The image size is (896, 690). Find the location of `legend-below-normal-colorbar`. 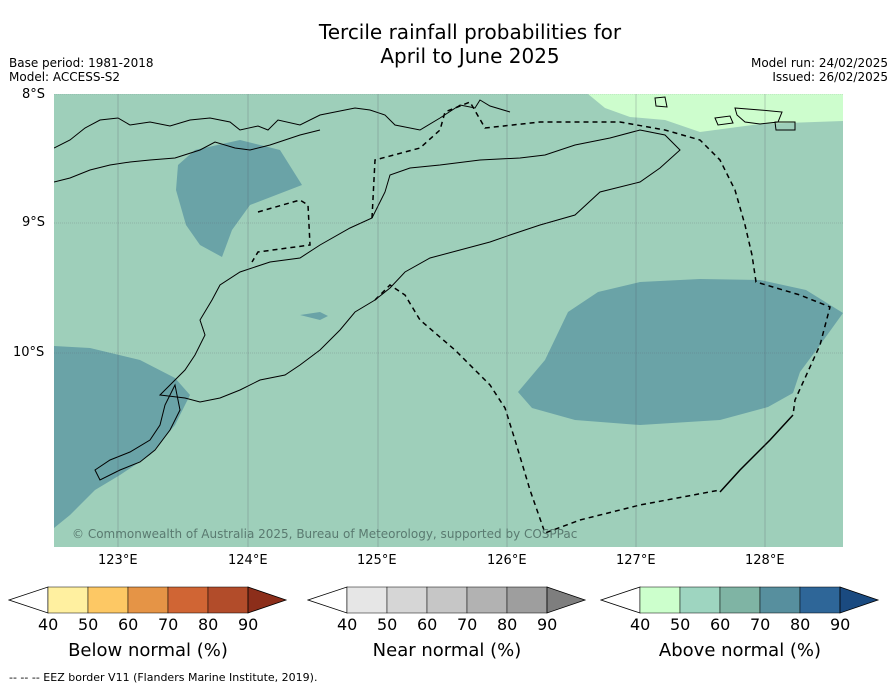

legend-below-normal-colorbar is located at coordinates (148, 600).